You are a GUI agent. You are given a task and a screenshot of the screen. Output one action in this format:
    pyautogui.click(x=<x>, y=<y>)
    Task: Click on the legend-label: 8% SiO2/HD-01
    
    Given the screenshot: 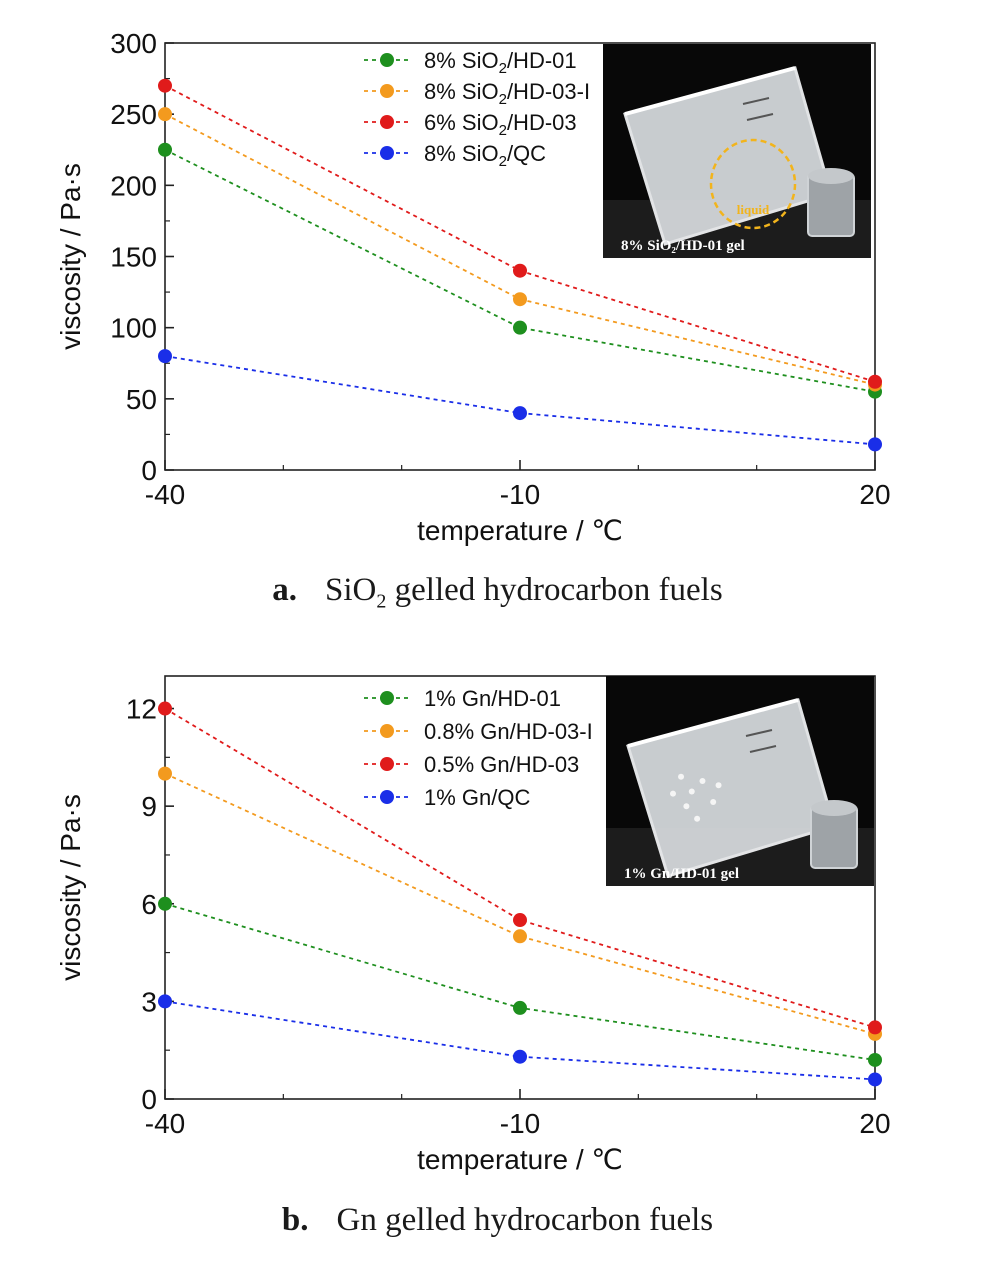 What is the action you would take?
    pyautogui.click(x=500, y=62)
    